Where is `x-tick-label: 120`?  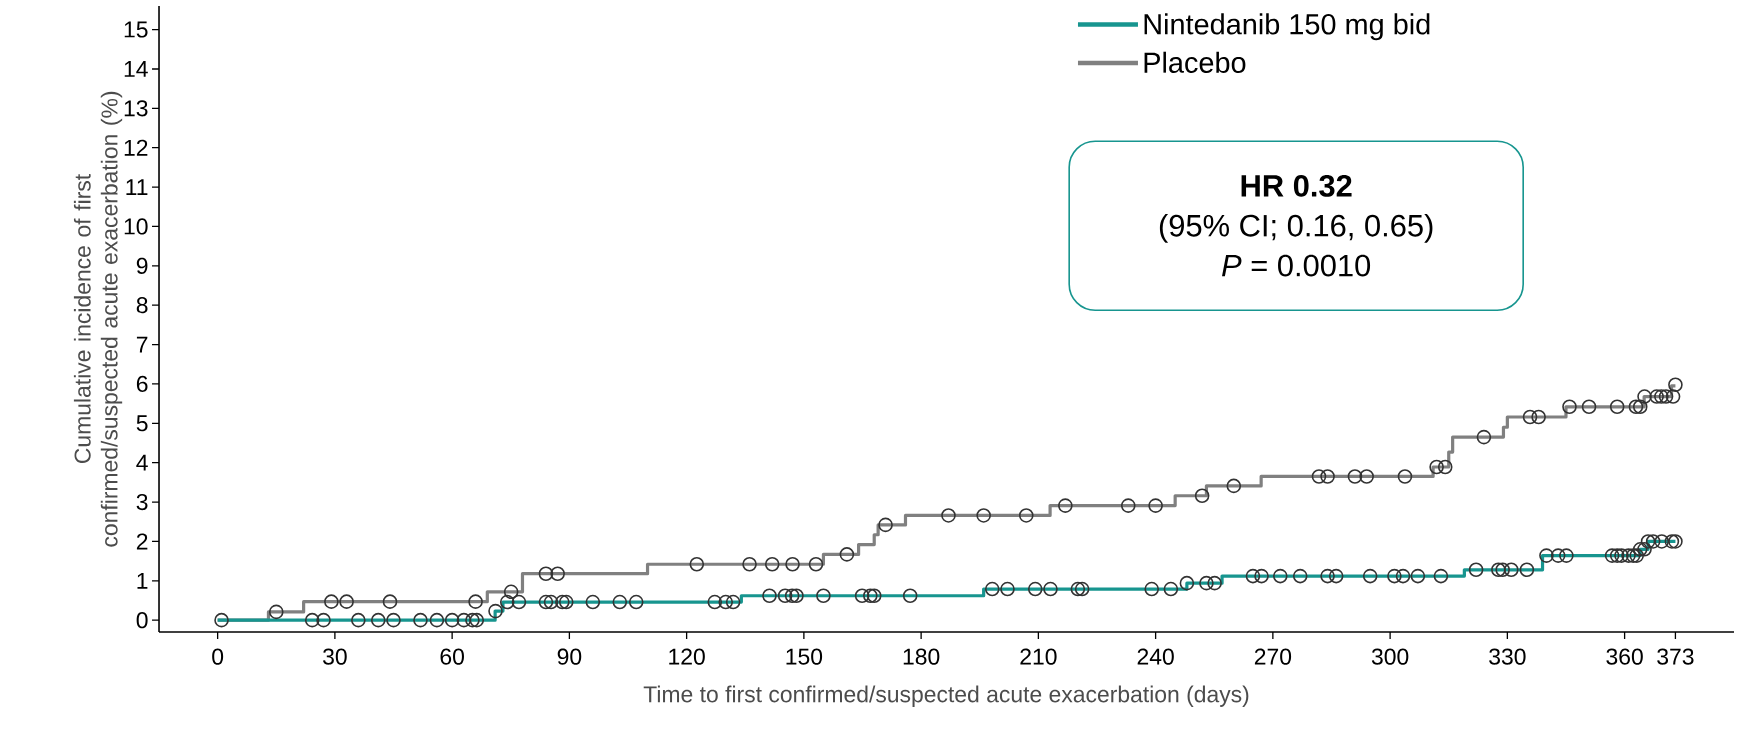 x-tick-label: 120 is located at coordinates (687, 656).